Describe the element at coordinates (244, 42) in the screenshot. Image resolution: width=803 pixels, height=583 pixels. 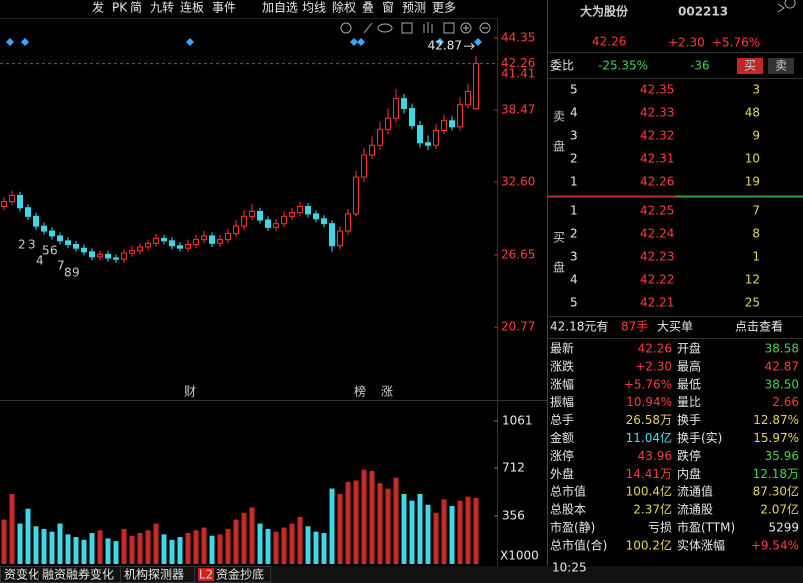
I see `signal-markers` at that location.